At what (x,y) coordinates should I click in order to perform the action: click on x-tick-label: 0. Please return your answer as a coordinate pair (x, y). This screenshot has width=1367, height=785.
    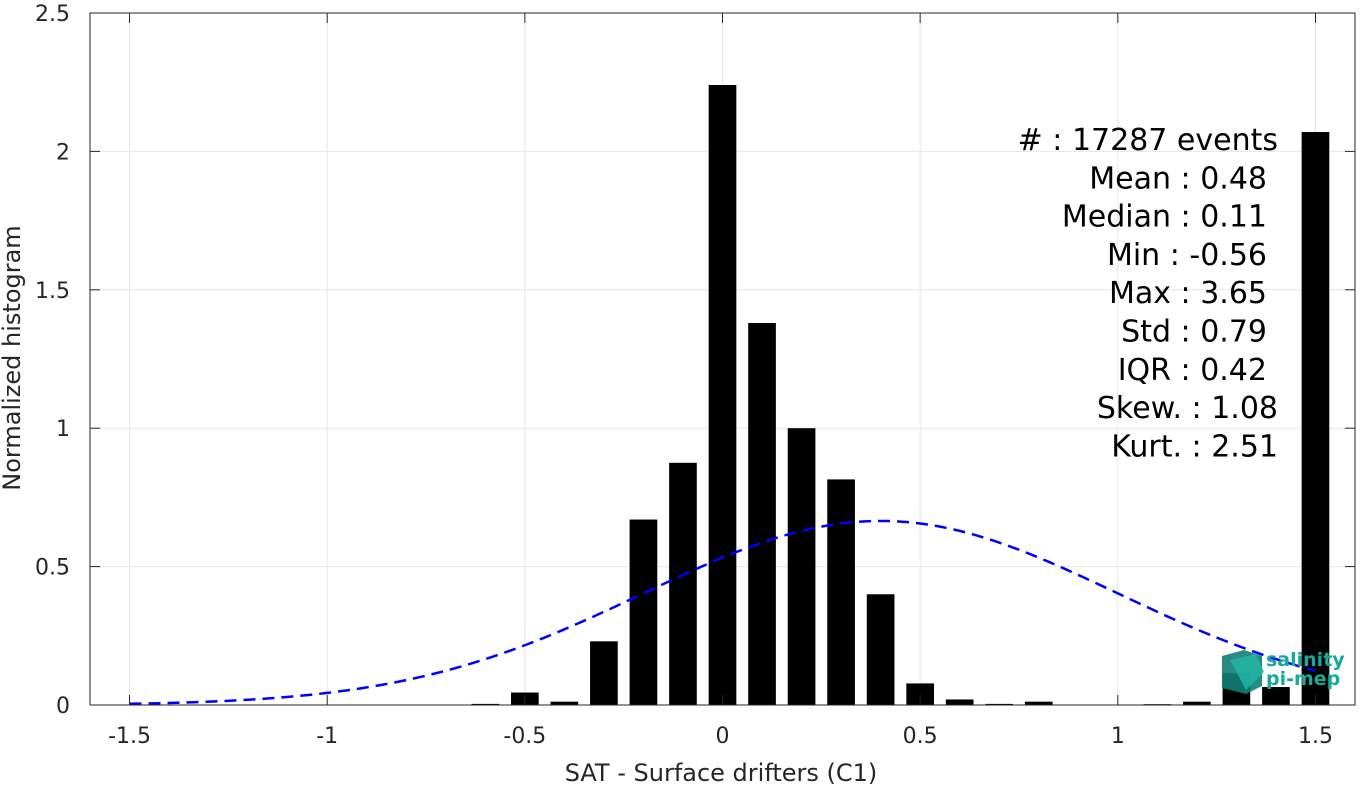
    Looking at the image, I should click on (723, 736).